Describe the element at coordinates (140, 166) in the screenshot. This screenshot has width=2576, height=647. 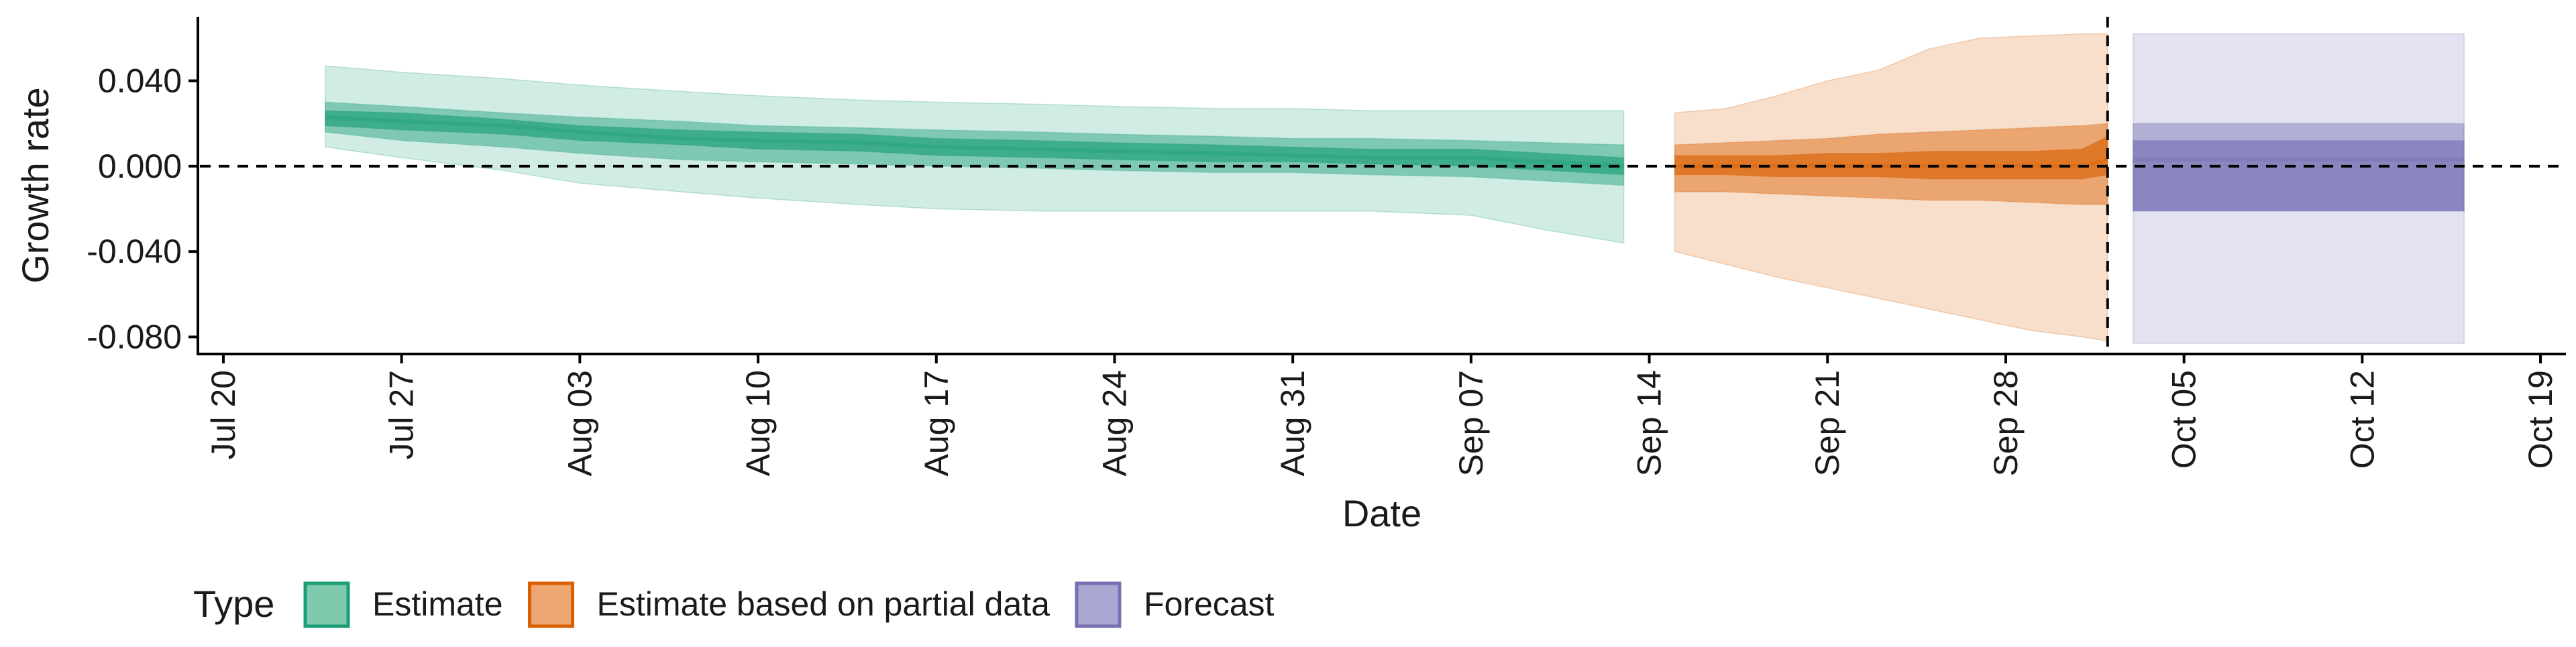
I see `y-tick-label: 0.000` at that location.